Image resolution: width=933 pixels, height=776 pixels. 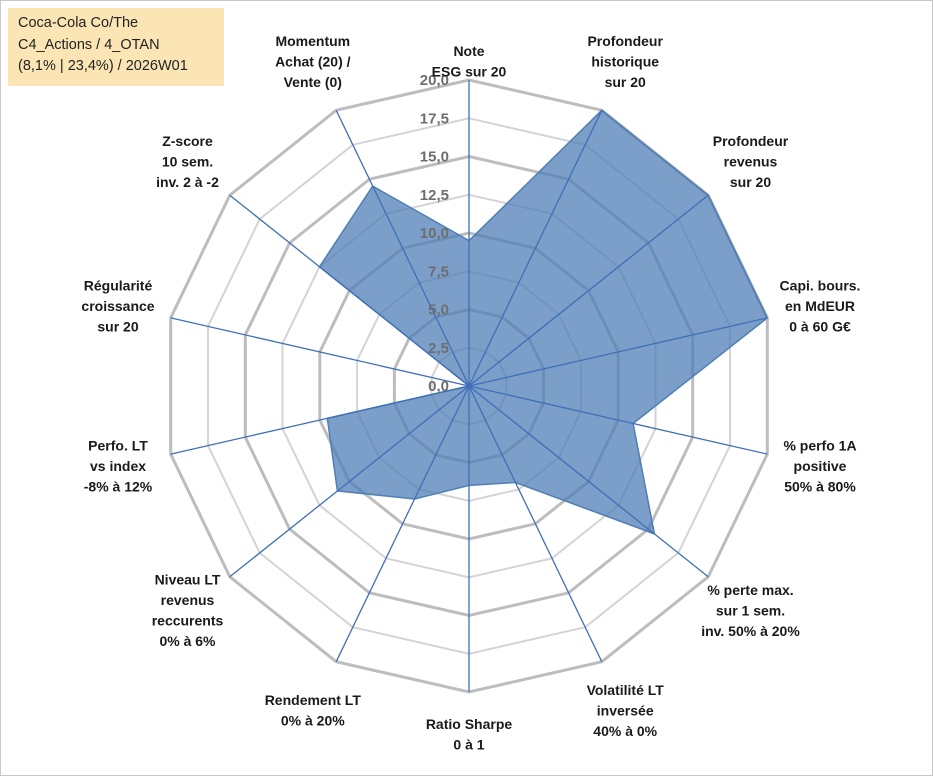 I want to click on axis-label-1: Profondeur historique sur 20, so click(x=625, y=61).